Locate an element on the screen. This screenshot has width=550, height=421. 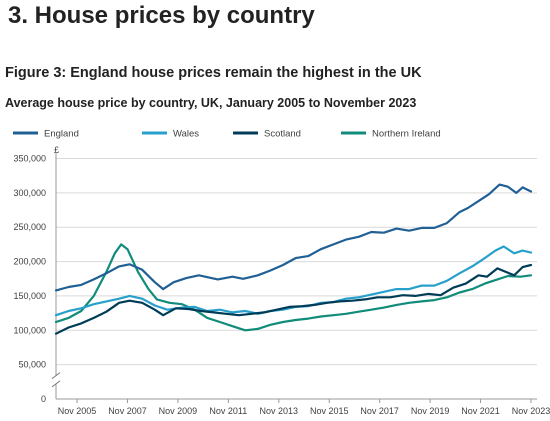
series-line-scotland is located at coordinates (293, 299).